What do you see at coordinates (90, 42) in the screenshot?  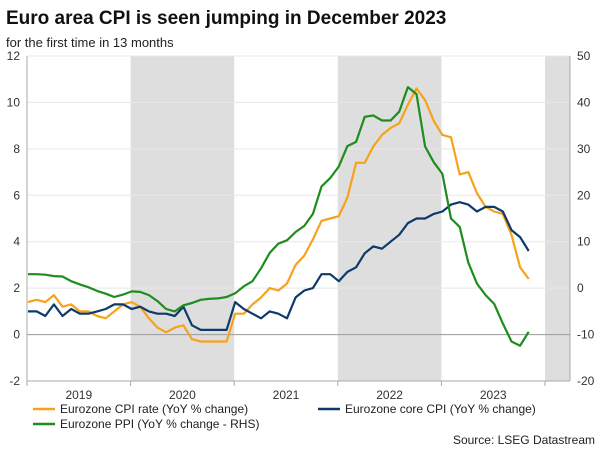 I see `chart-subtitle: for the first time in 13 months` at bounding box center [90, 42].